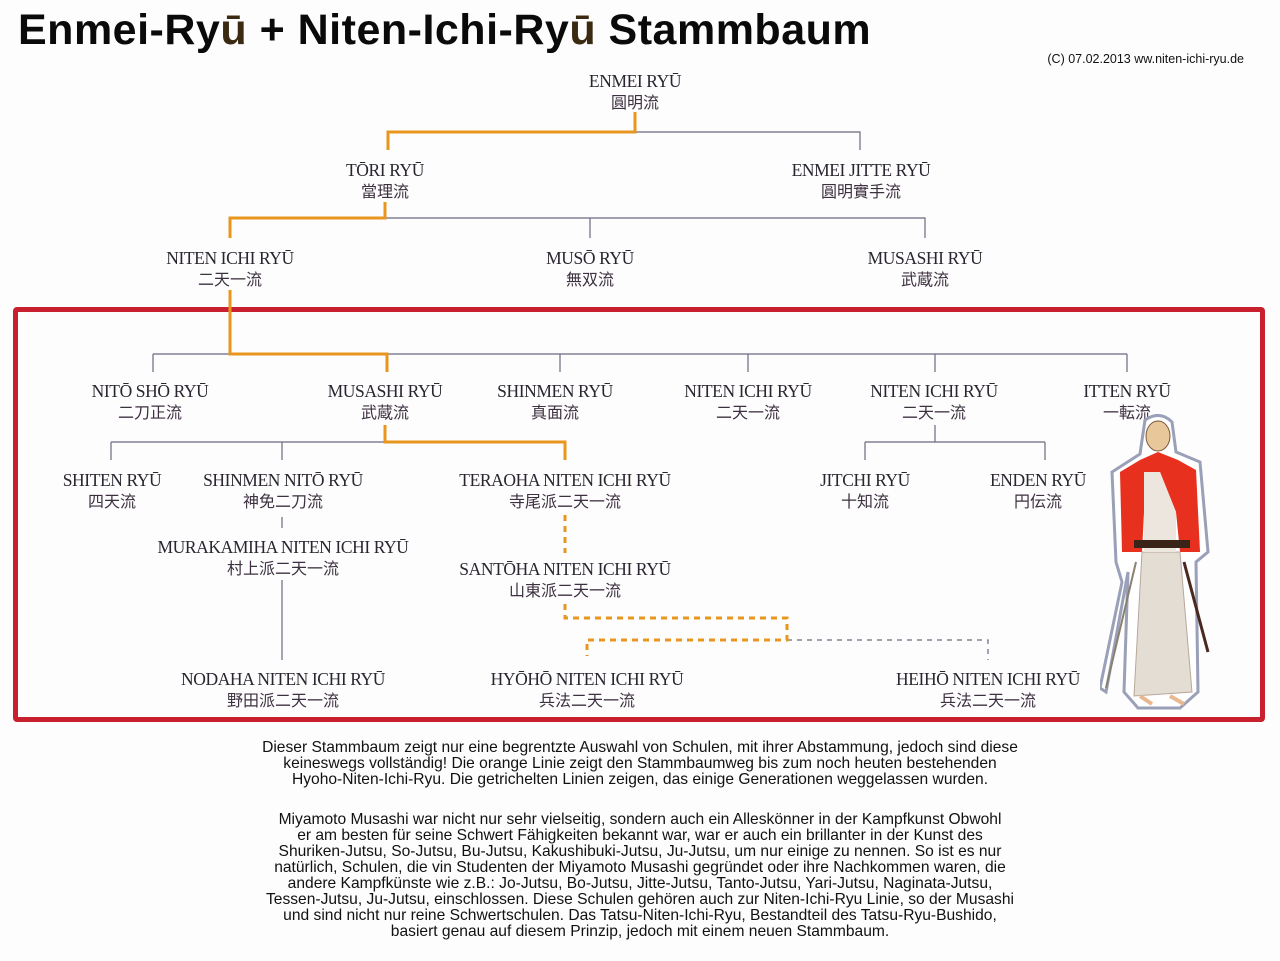 Image resolution: width=1280 pixels, height=961 pixels. I want to click on node-murakamiha-niten-ichi-ryu: MURAKAMIHA NITEN ICHI RYŪ 村上派二天一流, so click(282, 558).